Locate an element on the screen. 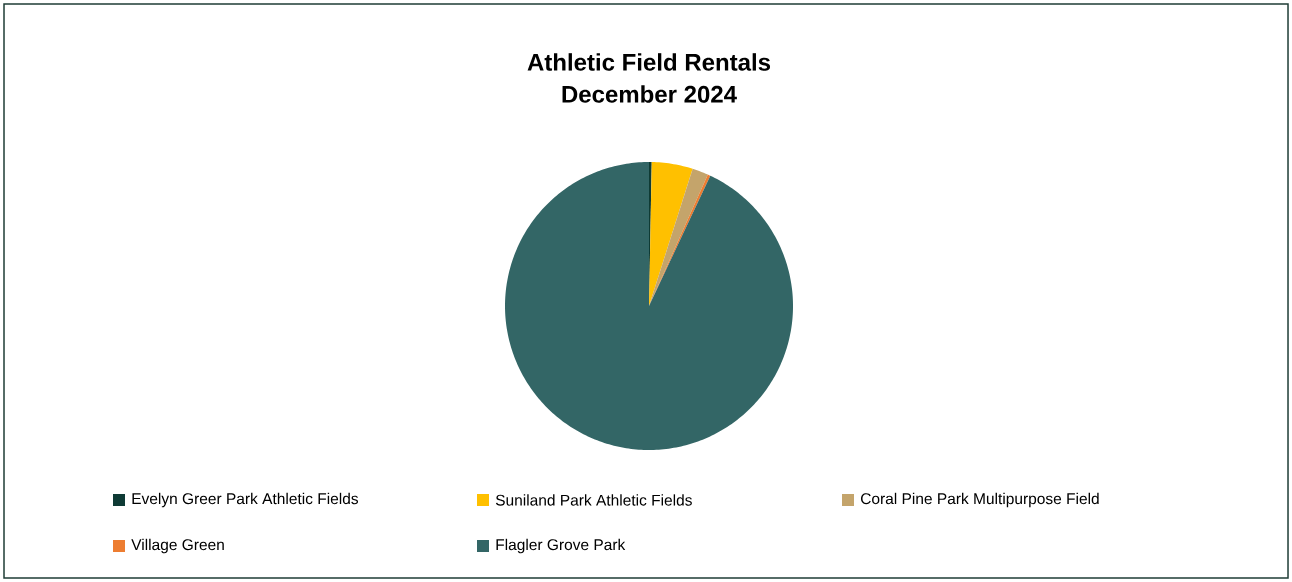 This screenshot has height=582, width=1292. legend-label: Coral Pine Park Multipurpose Field is located at coordinates (979, 500).